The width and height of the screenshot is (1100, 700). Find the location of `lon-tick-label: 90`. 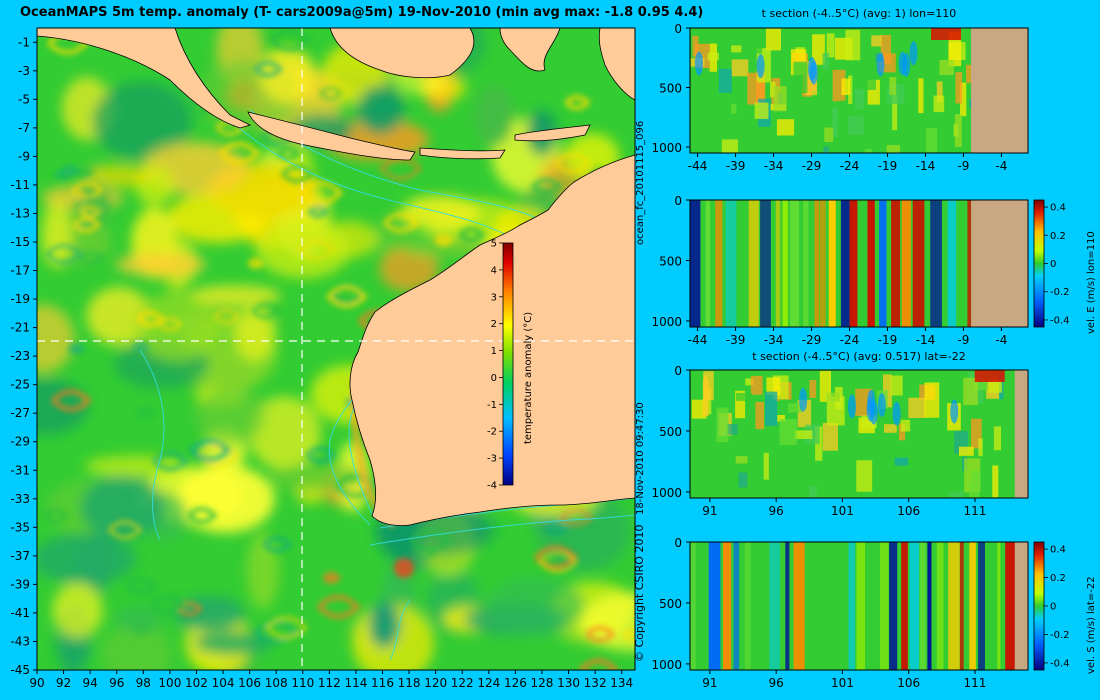

lon-tick-label: 90 is located at coordinates (36, 683).